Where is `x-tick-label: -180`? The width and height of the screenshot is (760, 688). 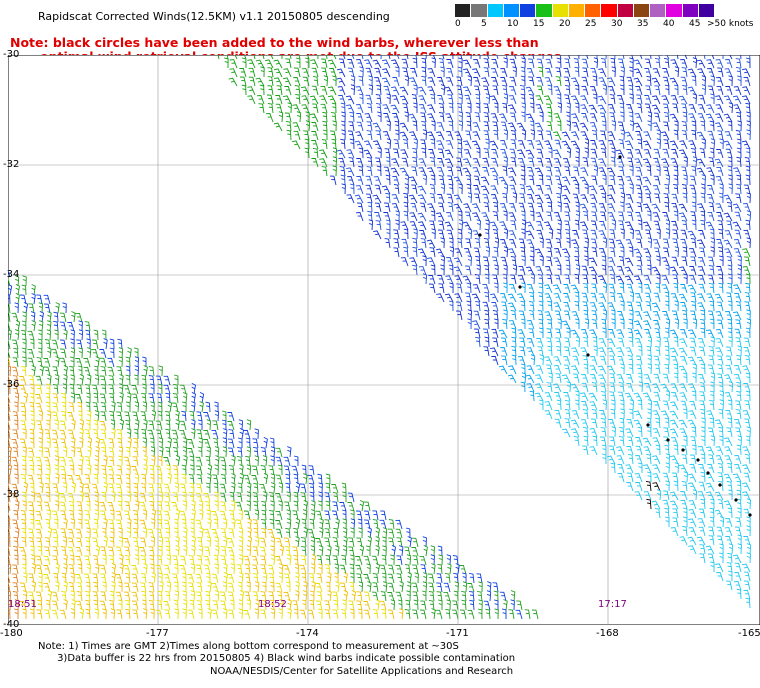 x-tick-label: -180 is located at coordinates (11, 633).